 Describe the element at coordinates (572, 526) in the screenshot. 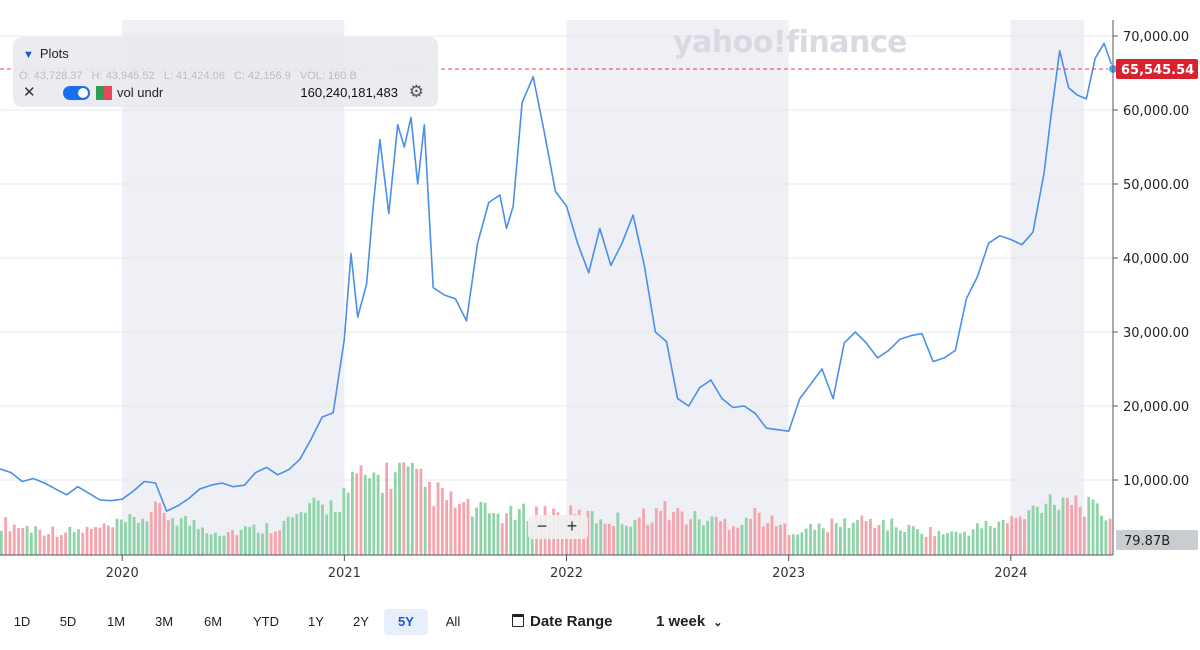

I see `zoom-in-button: +` at that location.